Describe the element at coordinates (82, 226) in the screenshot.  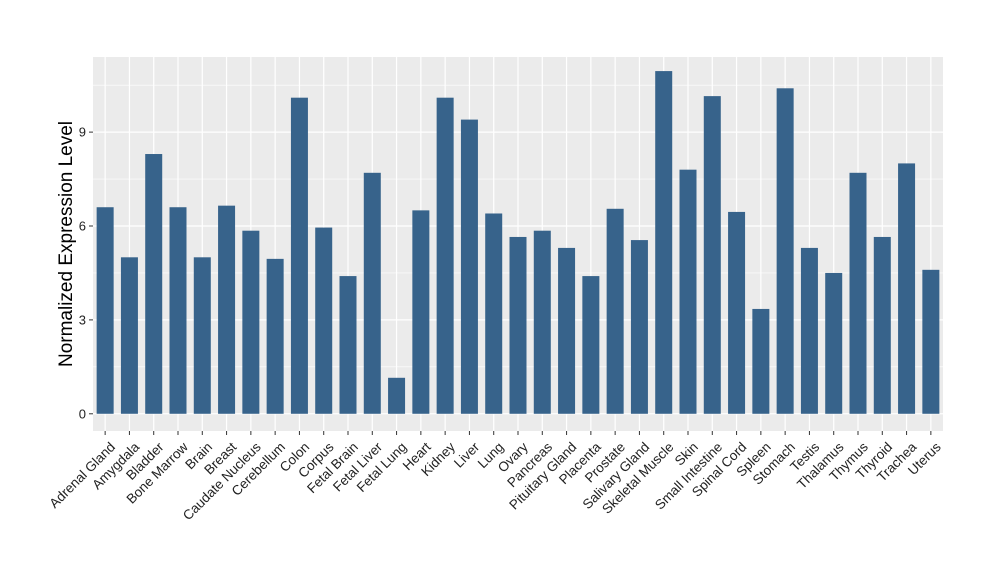
I see `y-tick-label: 6` at that location.